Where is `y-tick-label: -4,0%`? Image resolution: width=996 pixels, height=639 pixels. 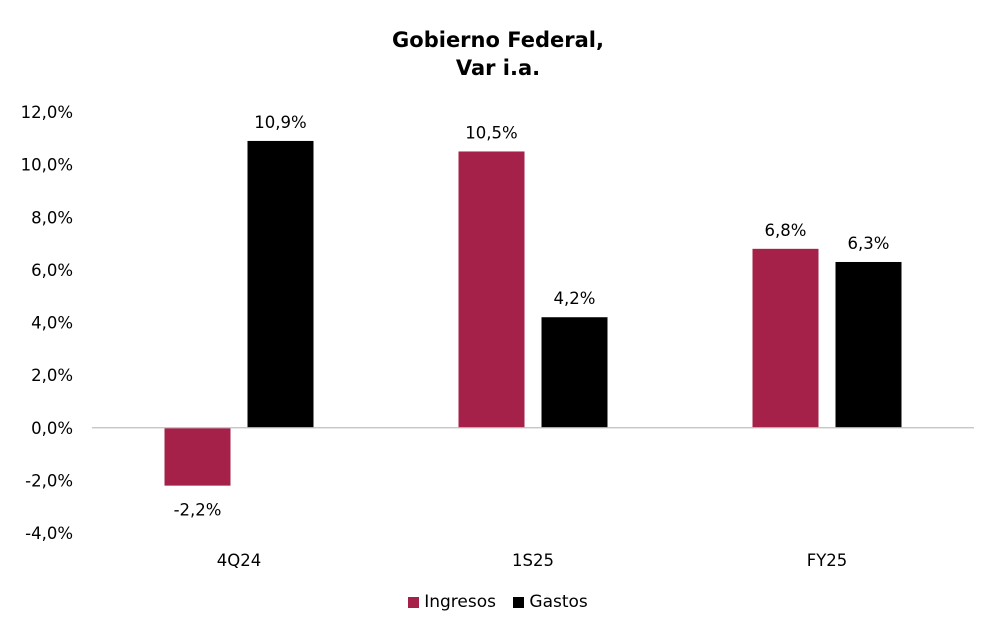 y-tick-label: -4,0% is located at coordinates (49, 533).